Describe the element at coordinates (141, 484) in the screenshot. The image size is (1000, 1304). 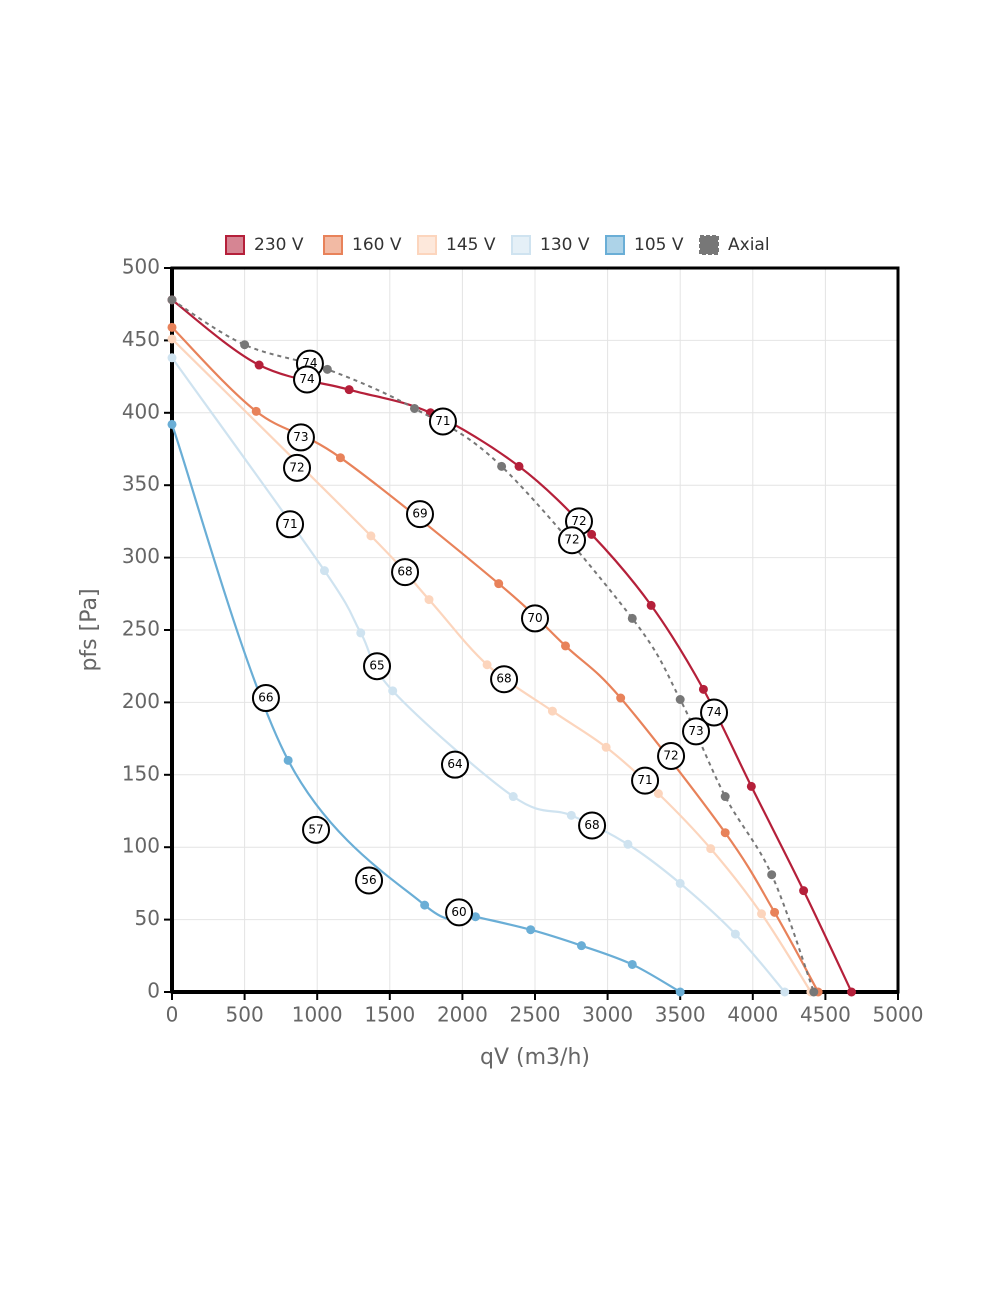
I see `y-tick-label: 350` at that location.